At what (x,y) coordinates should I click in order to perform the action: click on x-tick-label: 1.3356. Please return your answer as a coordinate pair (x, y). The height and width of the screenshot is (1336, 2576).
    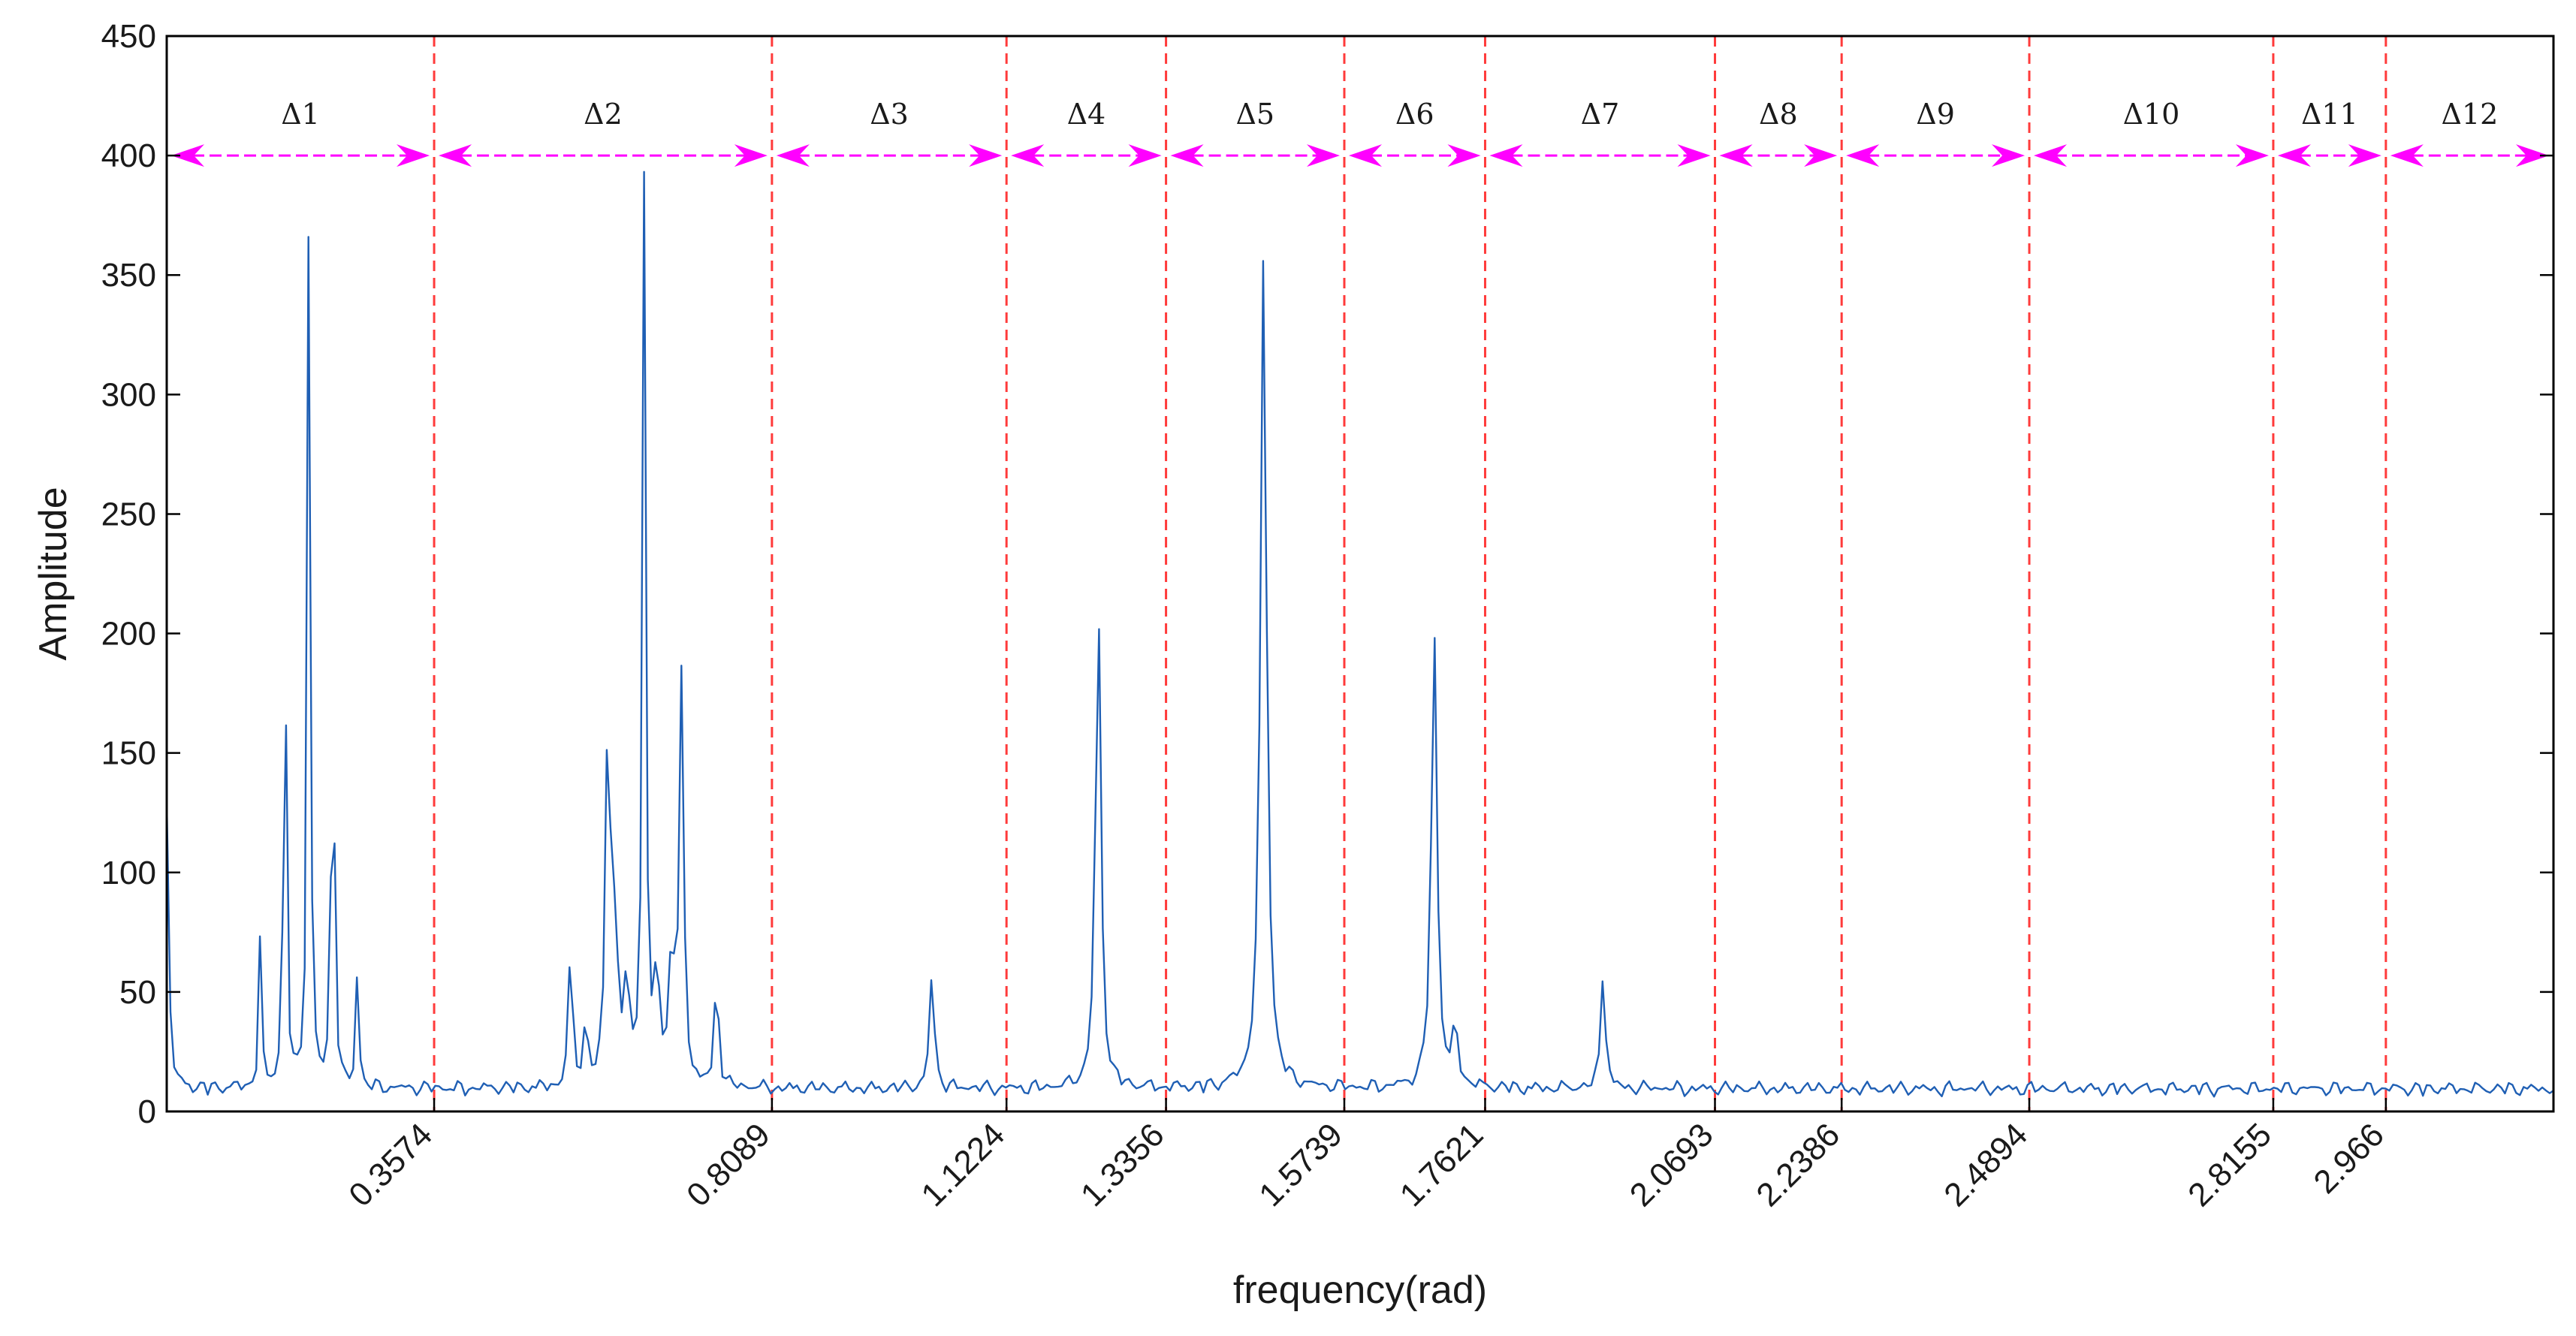
    Looking at the image, I should click on (1123, 1165).